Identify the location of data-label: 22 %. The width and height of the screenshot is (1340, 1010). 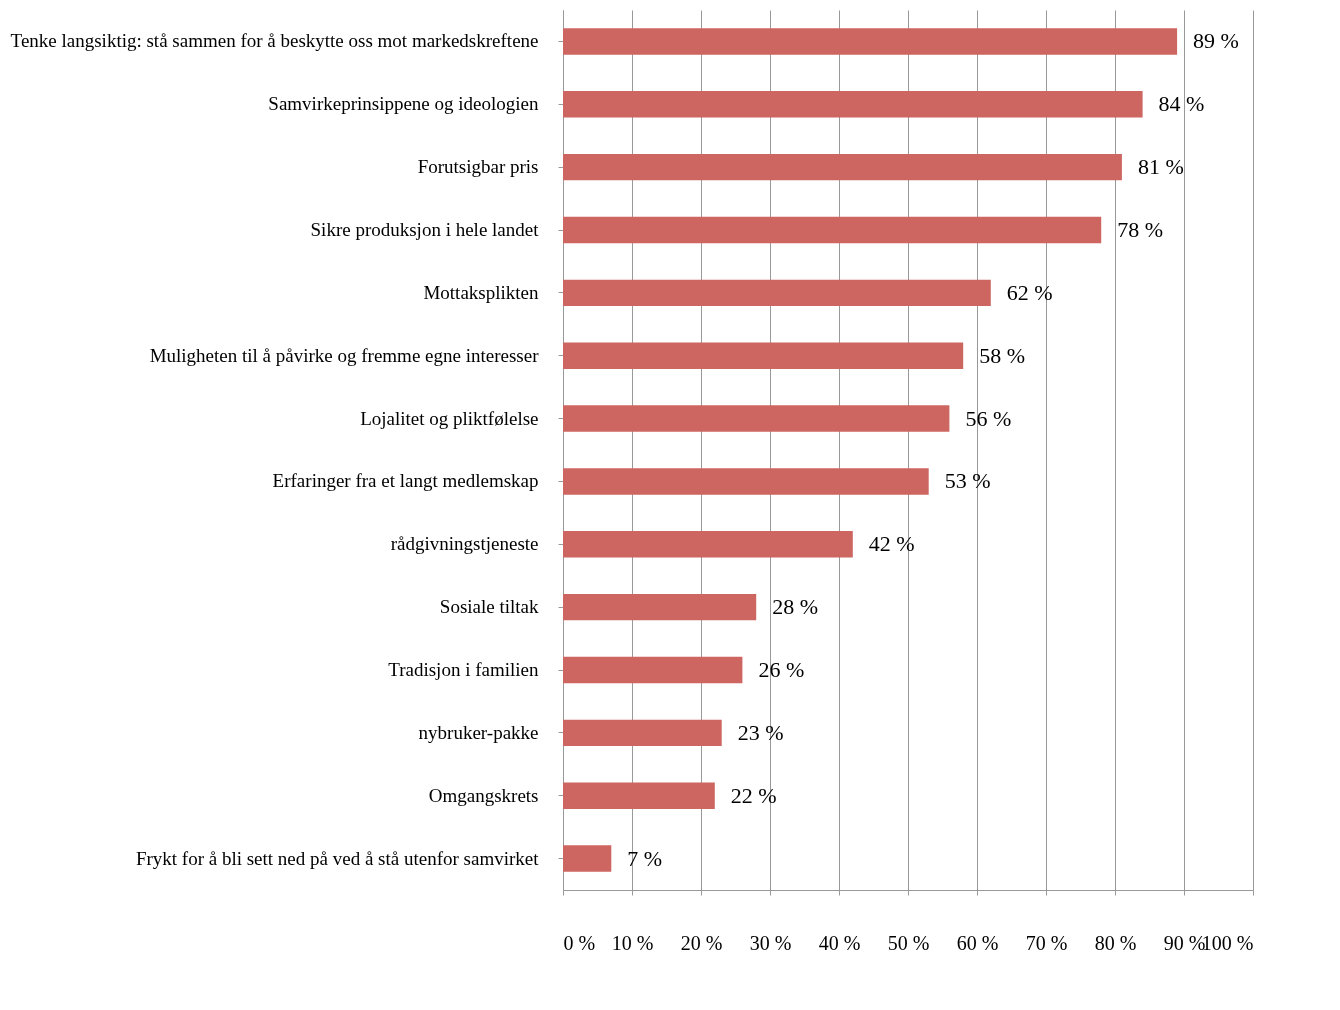
(753, 795).